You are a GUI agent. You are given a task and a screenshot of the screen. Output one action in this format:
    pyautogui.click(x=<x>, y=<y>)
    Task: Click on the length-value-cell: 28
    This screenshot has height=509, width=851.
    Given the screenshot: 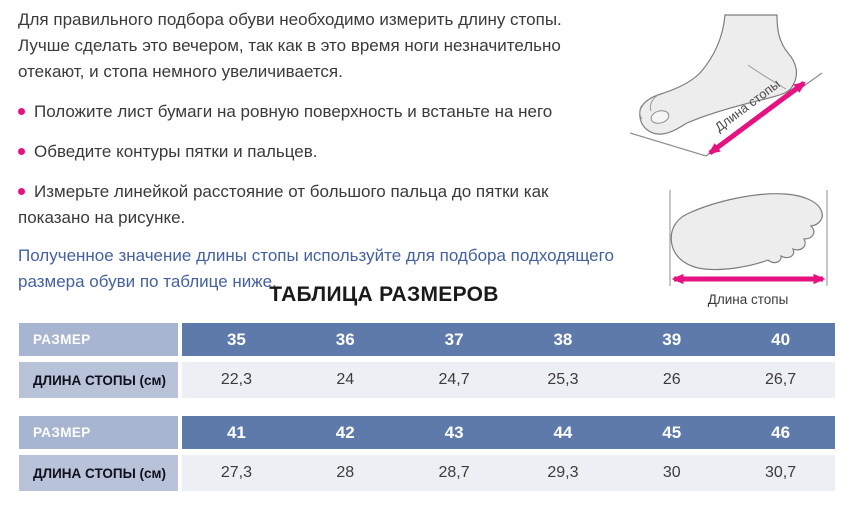 What is the action you would take?
    pyautogui.click(x=345, y=473)
    